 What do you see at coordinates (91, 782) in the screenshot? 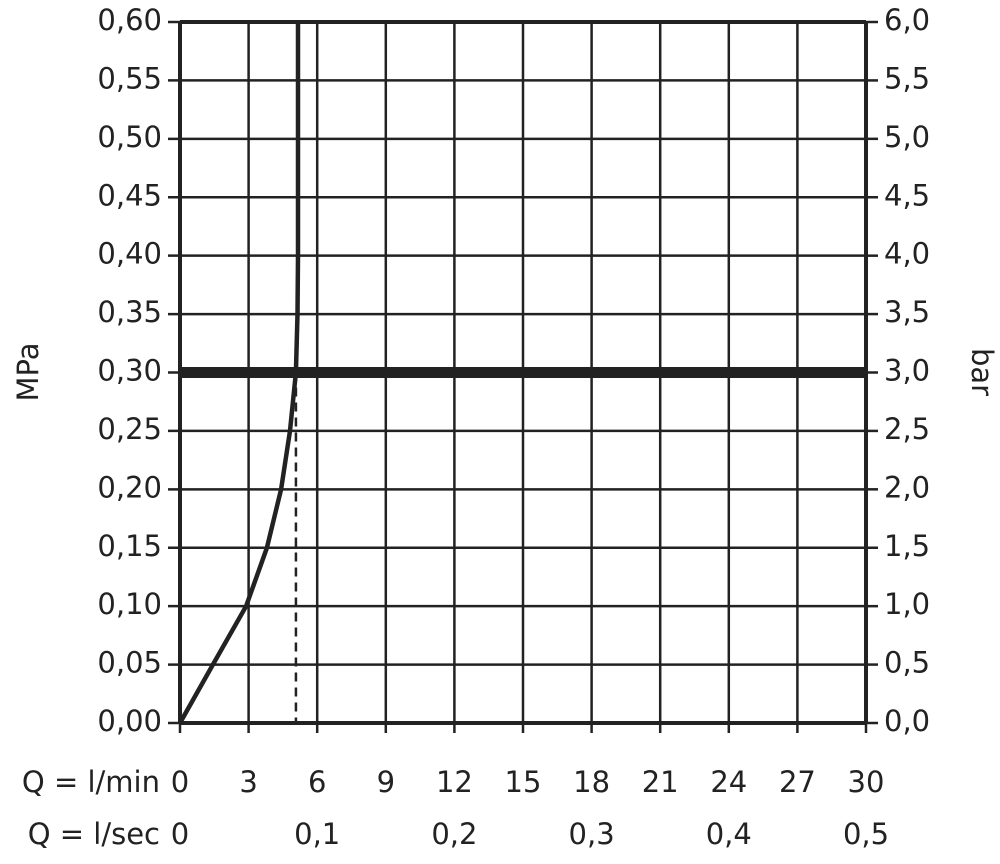
I see `x-axis-label: Q = l/min` at bounding box center [91, 782].